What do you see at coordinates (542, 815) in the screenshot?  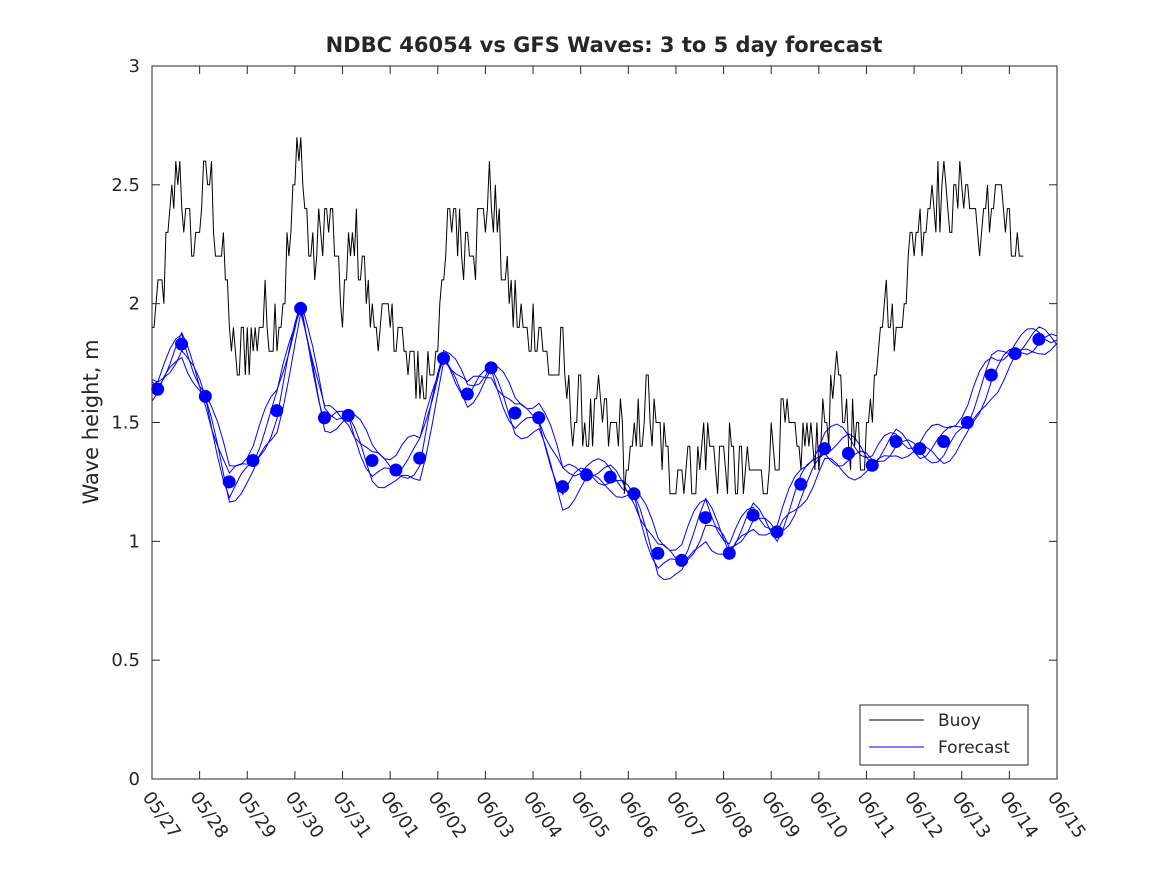 I see `x-tick-label: 06/04` at bounding box center [542, 815].